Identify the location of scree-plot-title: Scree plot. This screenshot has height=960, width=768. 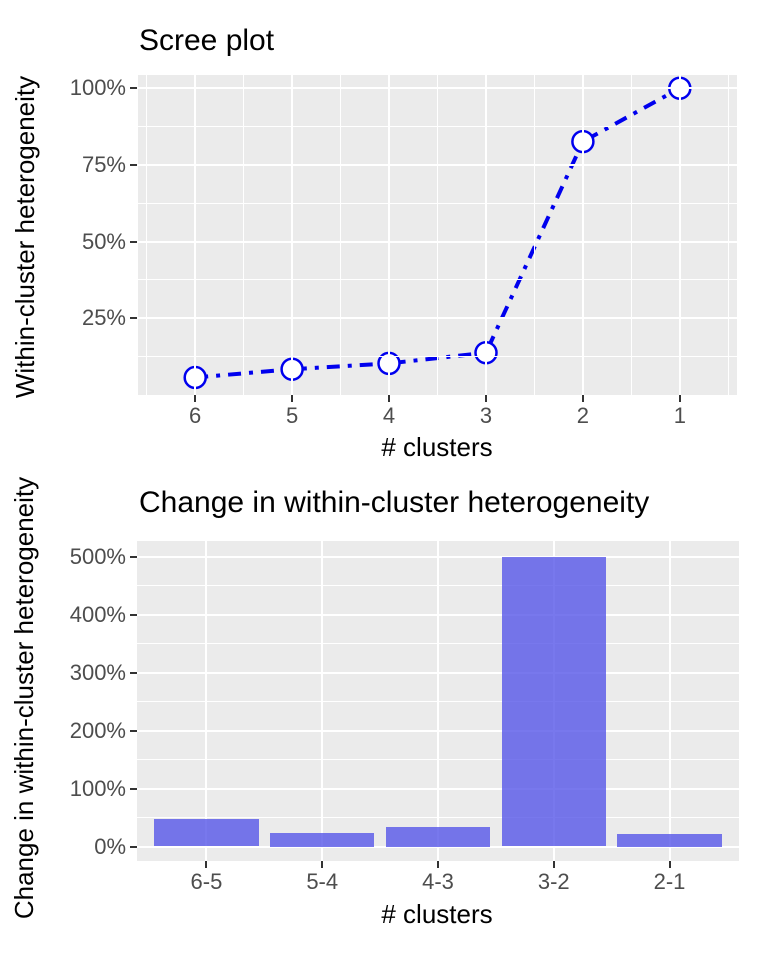
(207, 40).